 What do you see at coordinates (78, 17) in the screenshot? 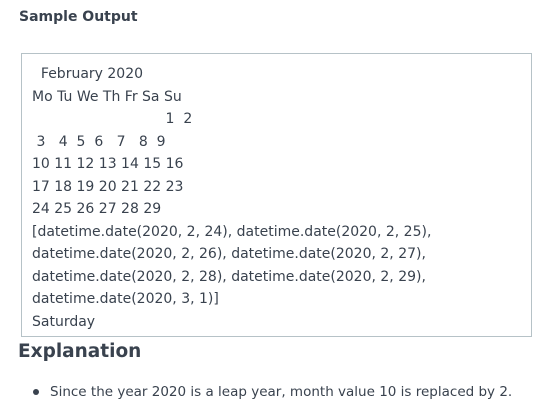
I see `sample-output-heading: Sample Output` at bounding box center [78, 17].